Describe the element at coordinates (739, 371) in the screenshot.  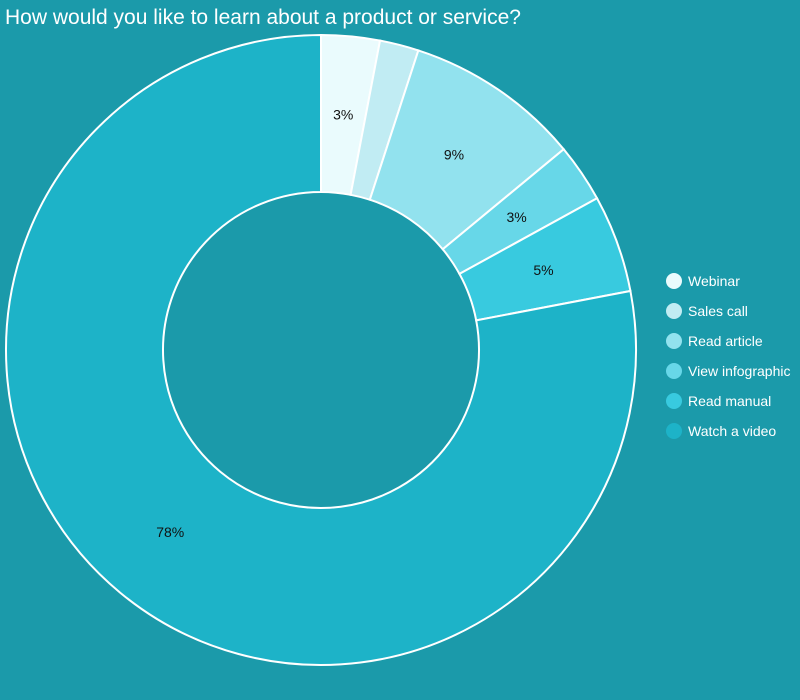
I see `legend-label: View infographic` at that location.